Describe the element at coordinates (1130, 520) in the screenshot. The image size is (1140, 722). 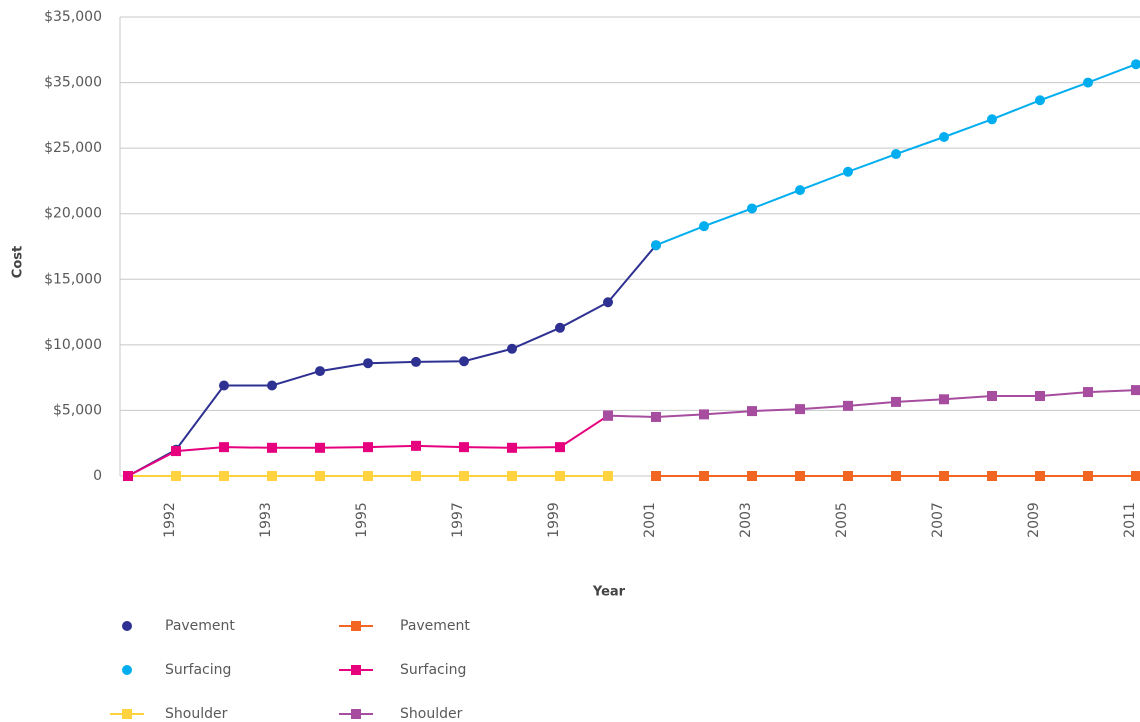
I see `x-tick-label: 2011` at that location.